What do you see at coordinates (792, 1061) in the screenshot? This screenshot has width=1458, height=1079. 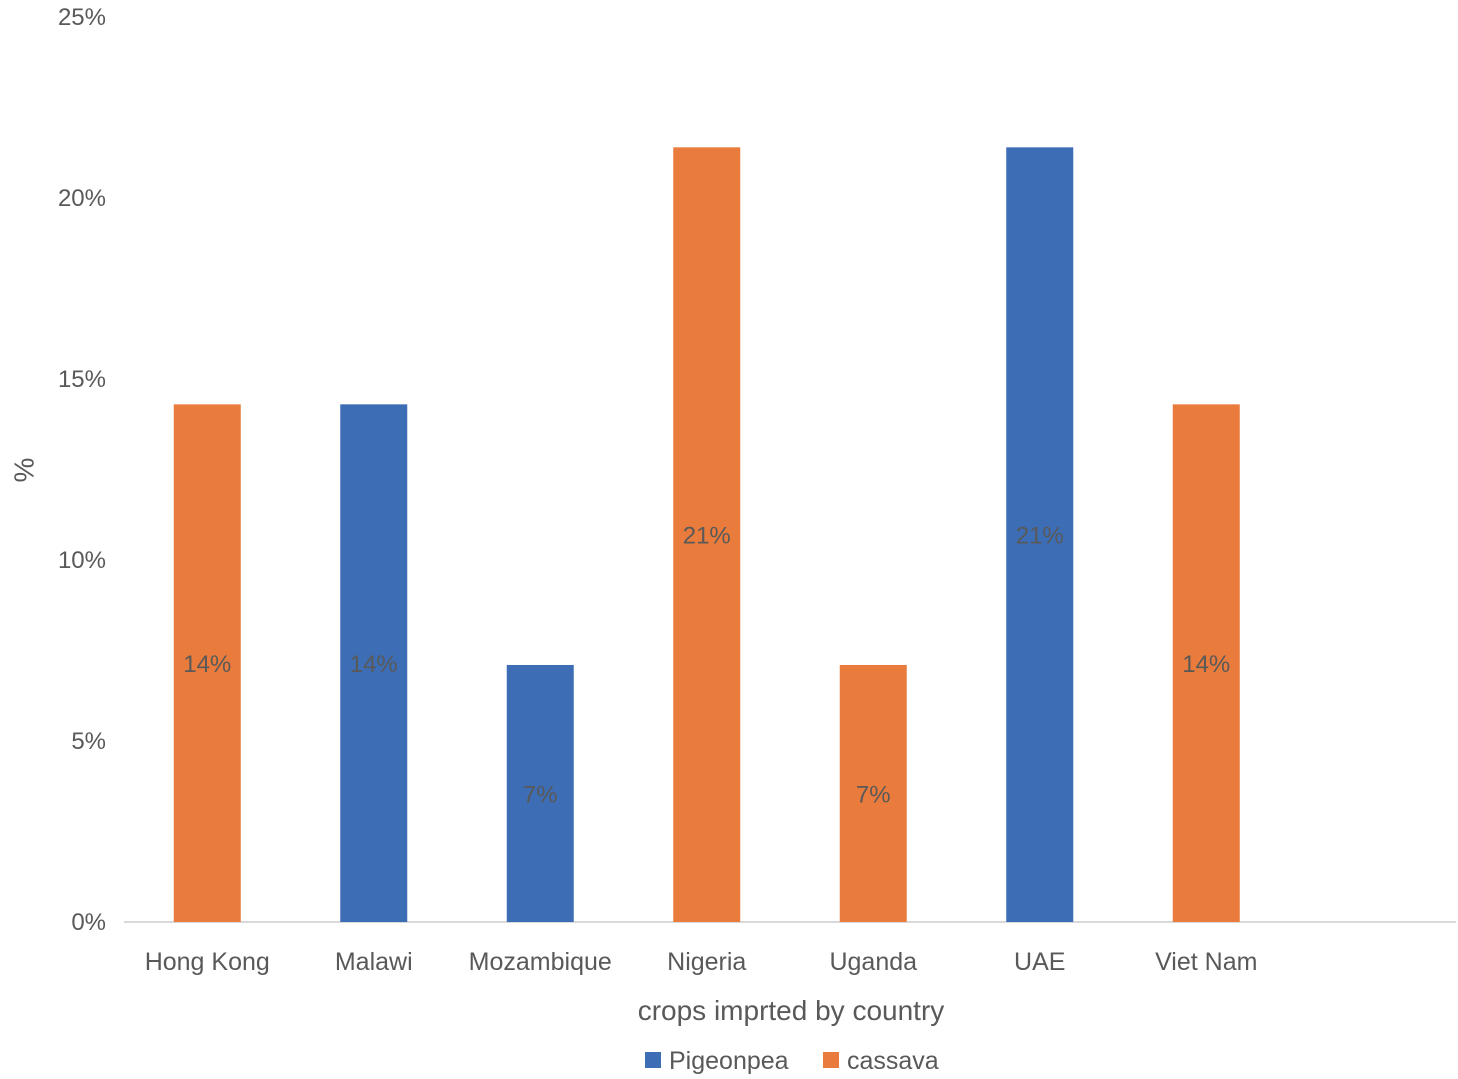 I see `legend: Pigeonpea cassava` at bounding box center [792, 1061].